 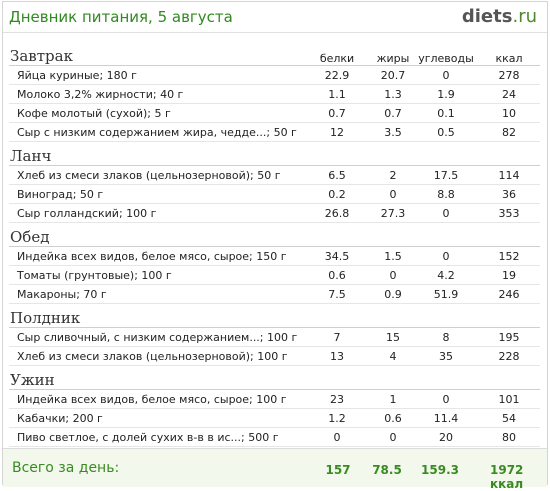 I want to click on food-carbs: 8, so click(x=446, y=337).